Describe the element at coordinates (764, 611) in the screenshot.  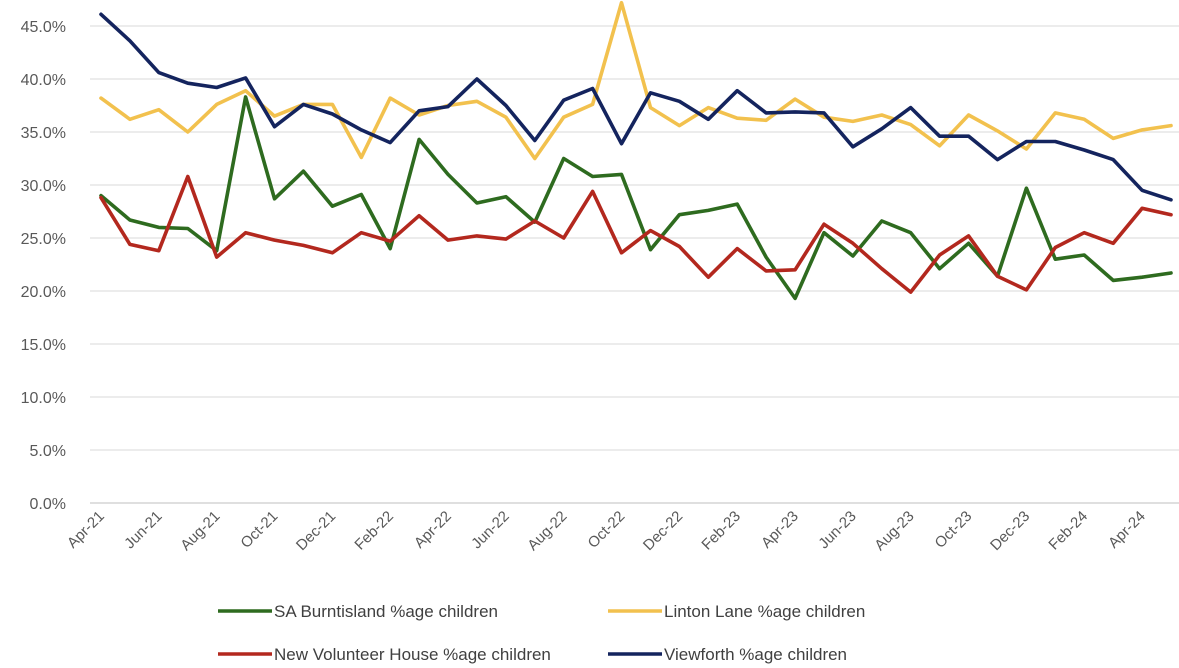
I see `legend-label: Linton Lane %age children` at that location.